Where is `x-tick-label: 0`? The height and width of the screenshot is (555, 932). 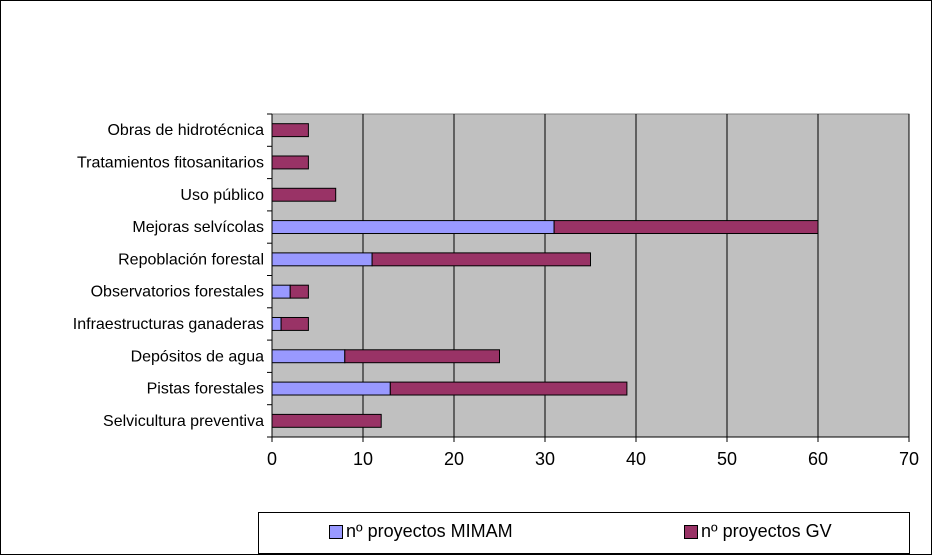 x-tick-label: 0 is located at coordinates (272, 459).